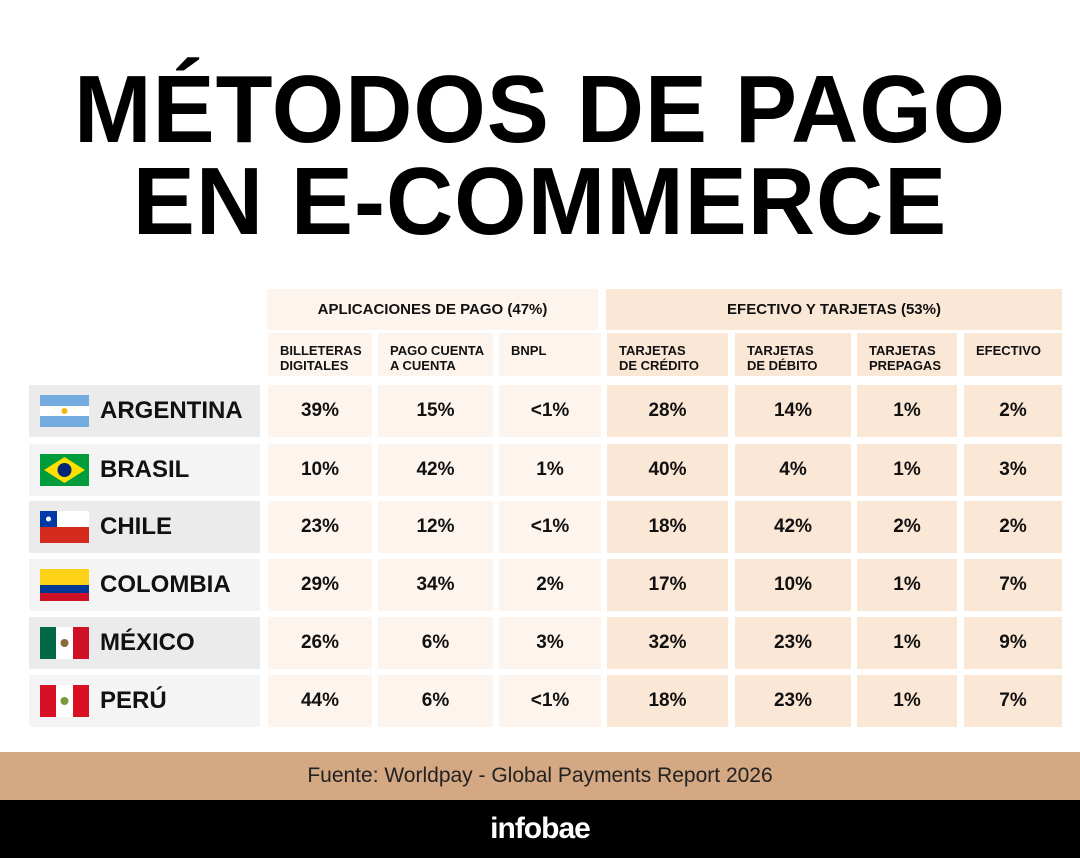  Describe the element at coordinates (320, 643) in the screenshot. I see `value-cell: 26%` at that location.